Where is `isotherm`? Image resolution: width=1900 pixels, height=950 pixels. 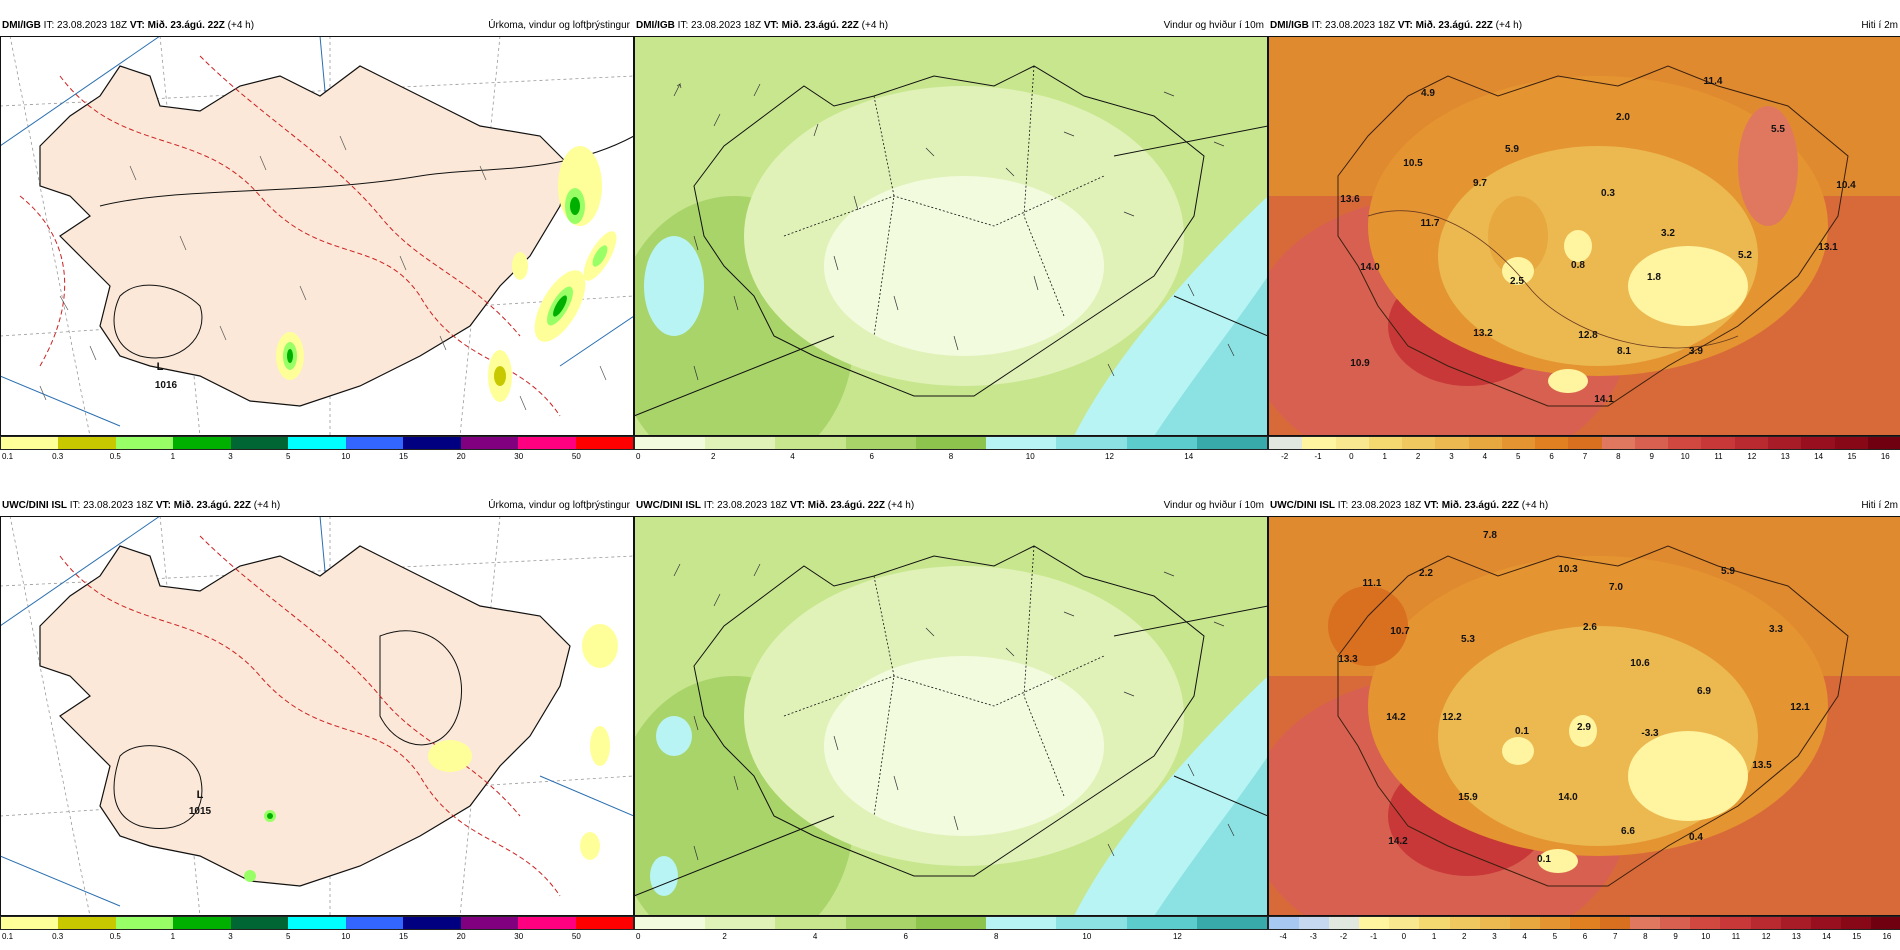
isotherm is located at coordinates (310, 246).